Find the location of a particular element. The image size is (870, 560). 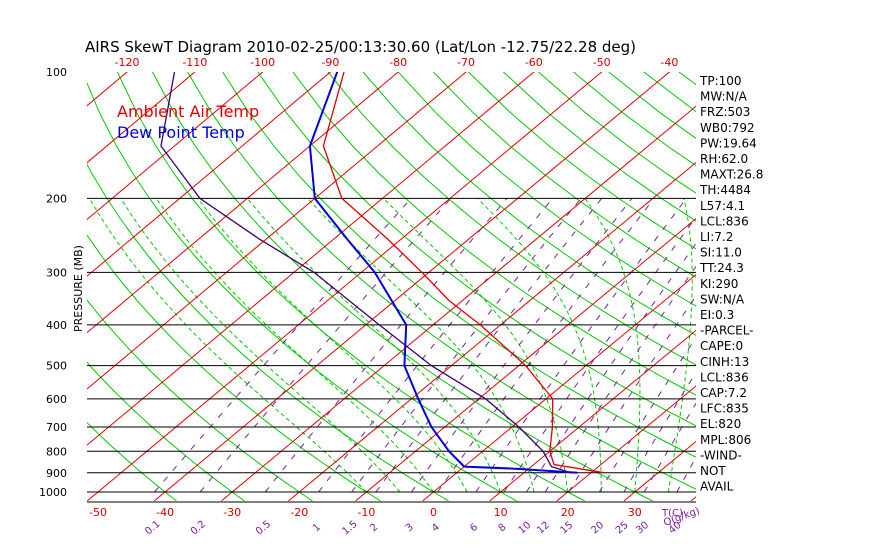

stability-index-item: MPL:806 is located at coordinates (725, 440).